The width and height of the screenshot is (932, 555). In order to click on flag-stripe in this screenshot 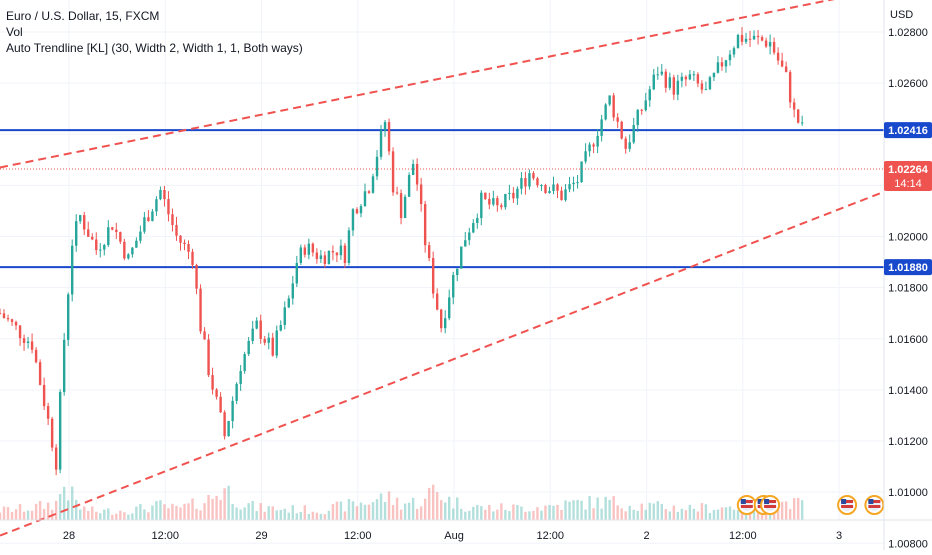, I will do `click(874, 501)`.